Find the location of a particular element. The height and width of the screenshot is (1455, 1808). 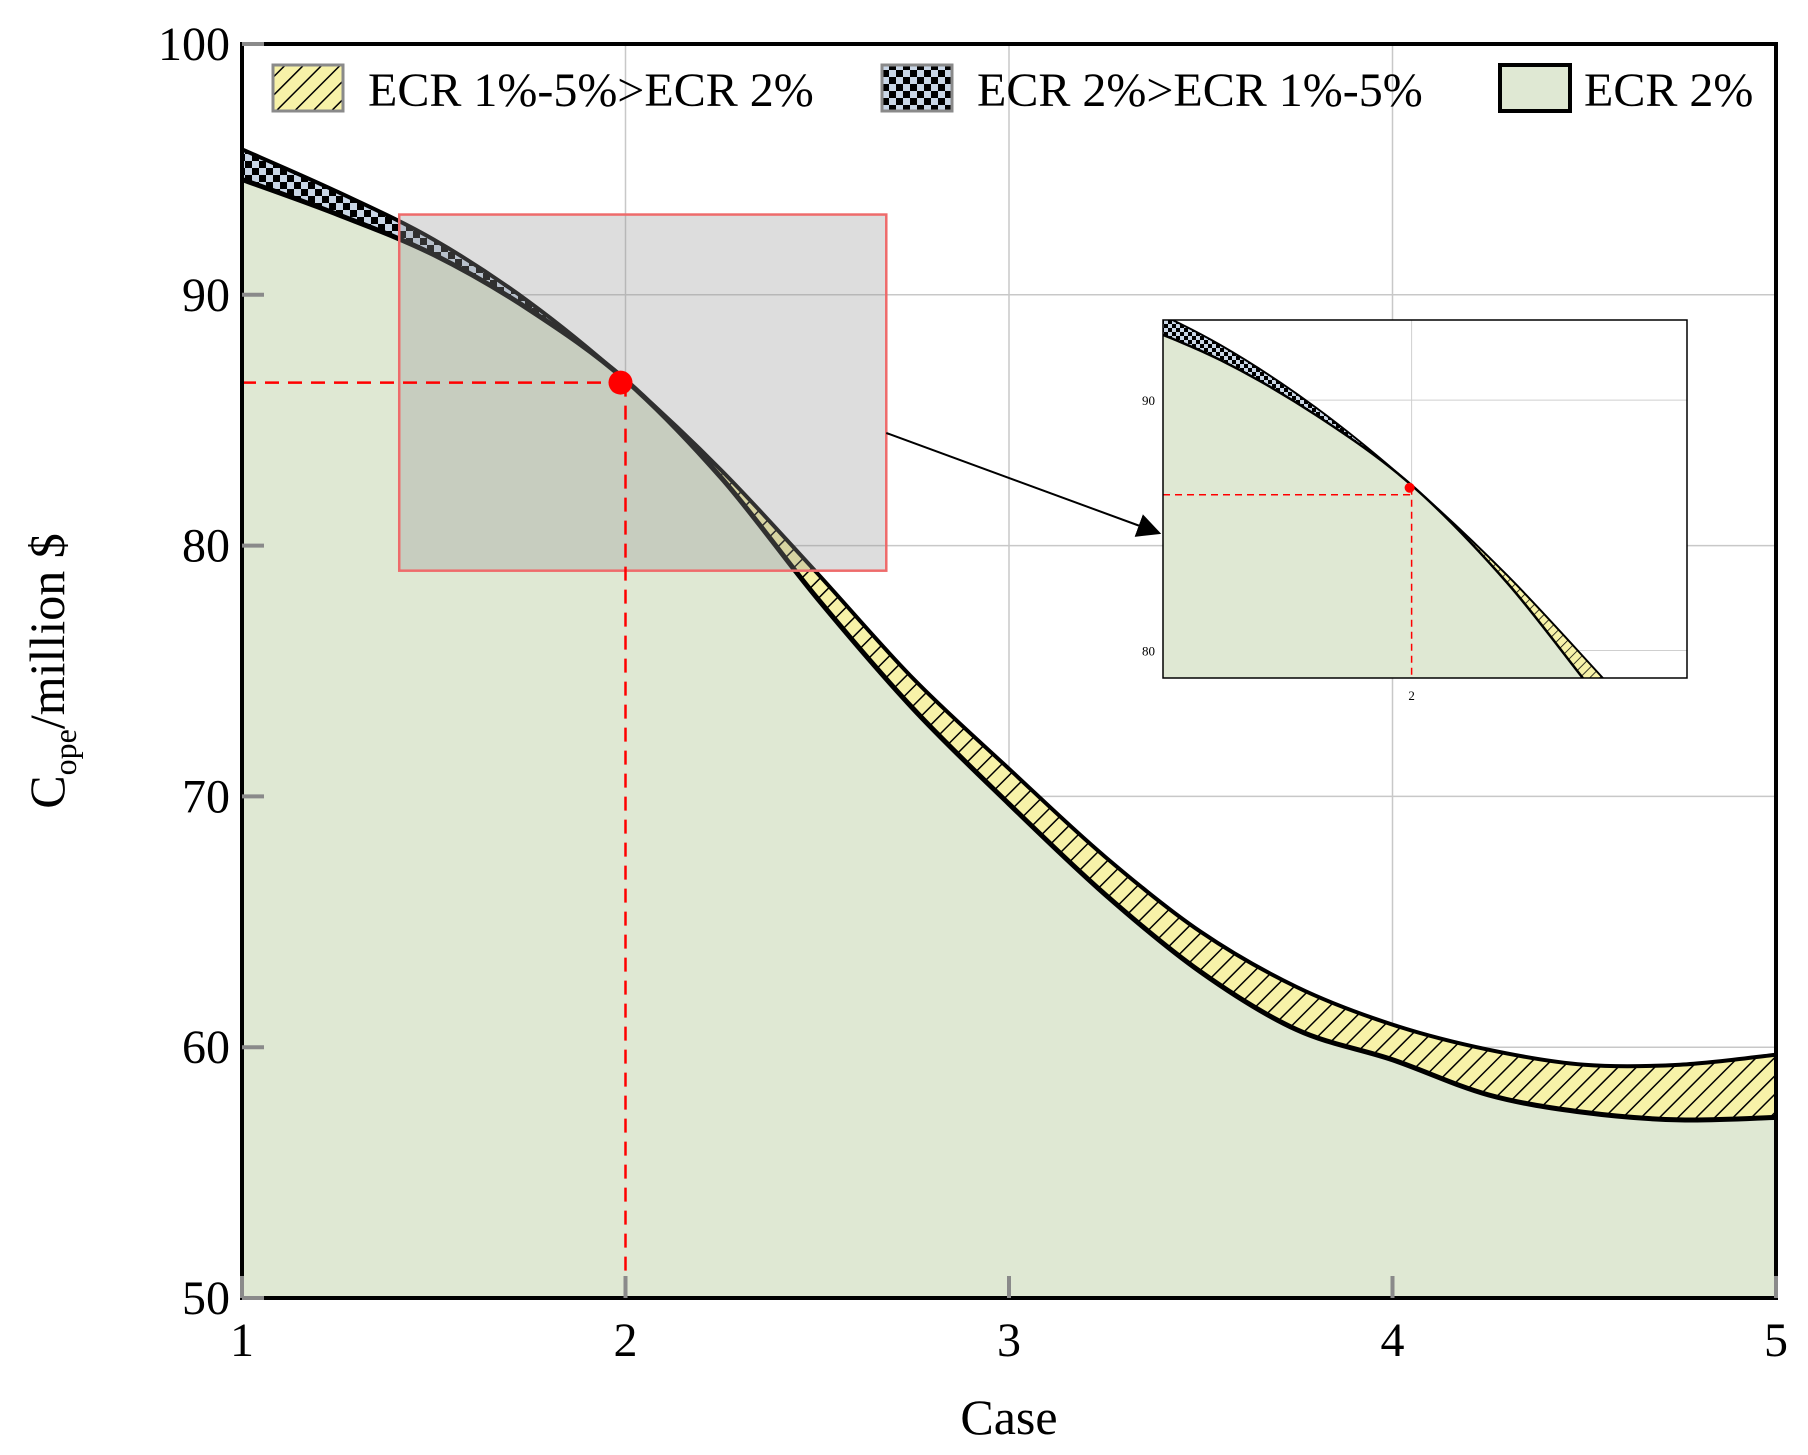

legend-label-1: ECR 1%-5%>ECR 2% is located at coordinates (591, 90).